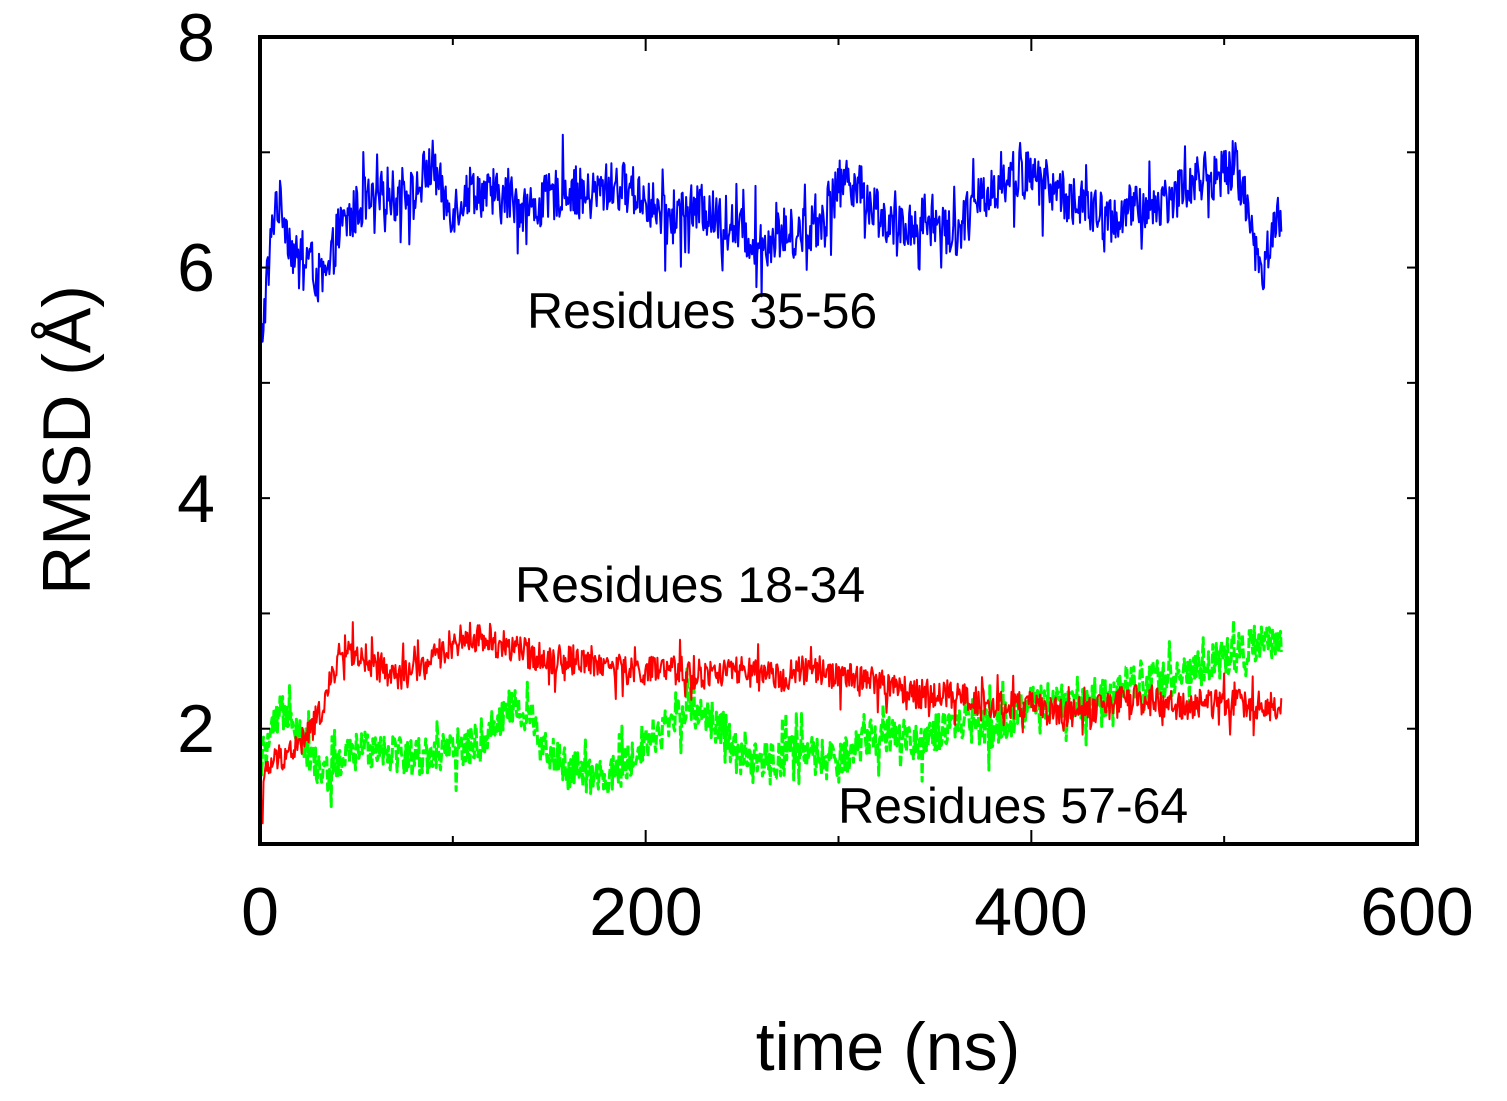 Image resolution: width=1507 pixels, height=1101 pixels. What do you see at coordinates (196, 729) in the screenshot?
I see `y-tick-label-2: 2` at bounding box center [196, 729].